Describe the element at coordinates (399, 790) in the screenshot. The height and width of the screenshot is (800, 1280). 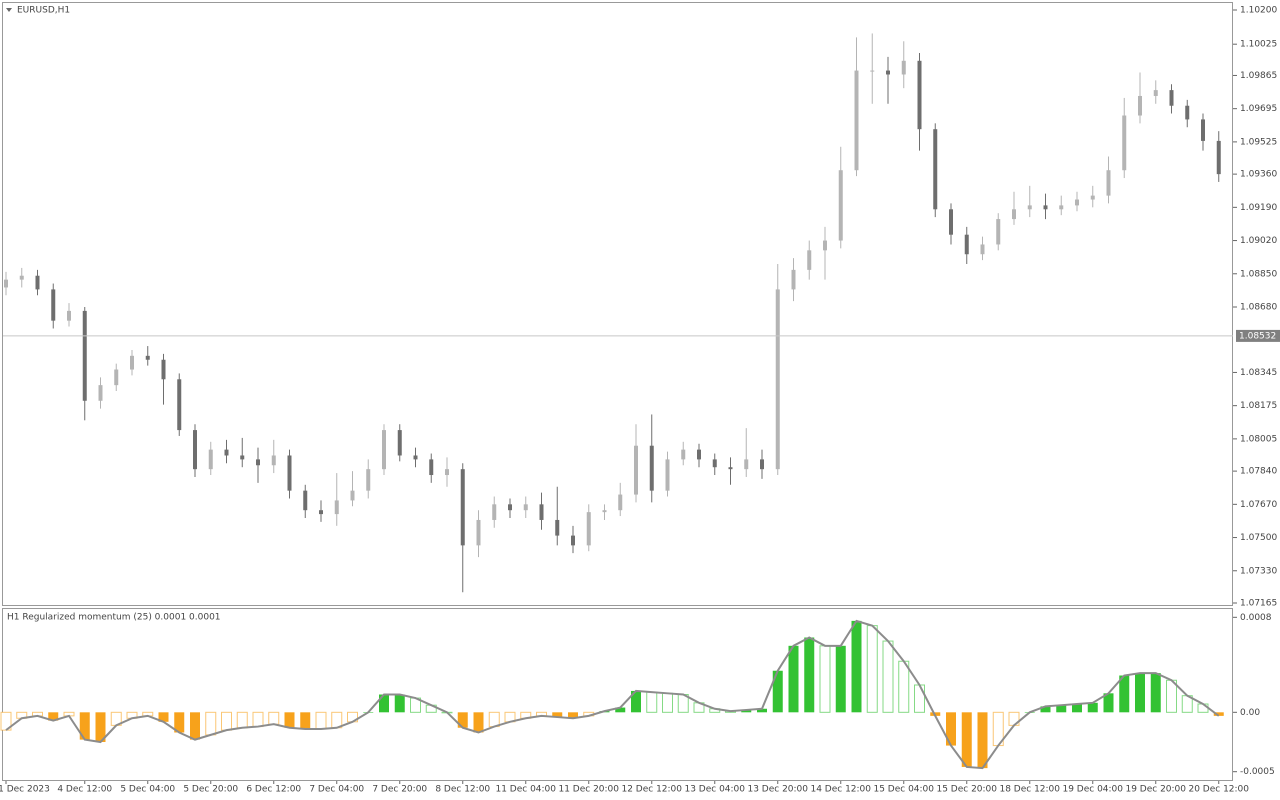
I see `x-tick-label: 7 Dec 20:00` at that location.